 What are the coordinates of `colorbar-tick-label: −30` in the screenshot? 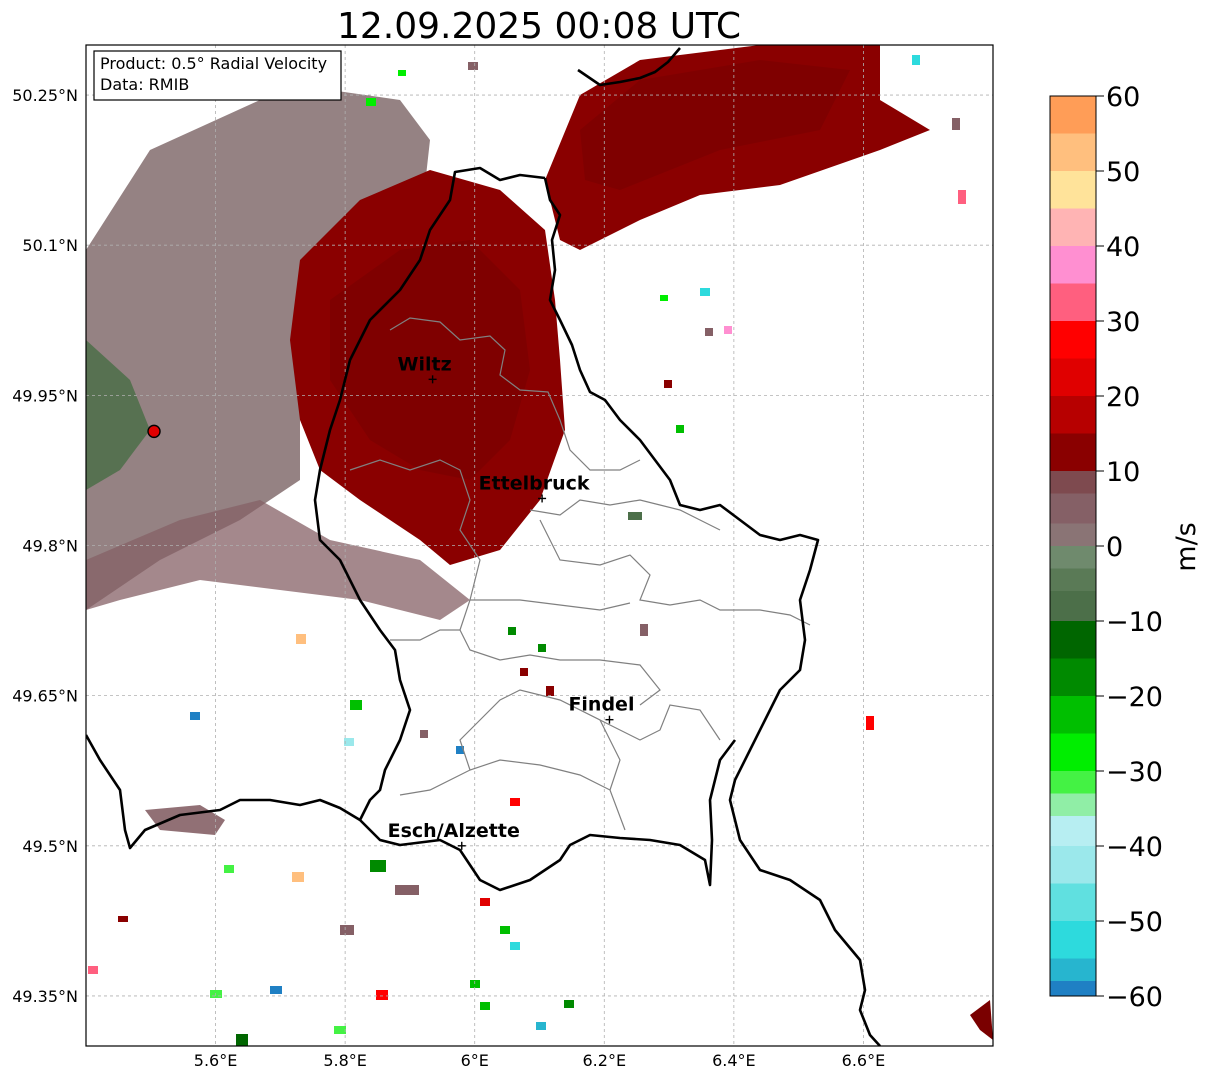 It's located at (1134, 772).